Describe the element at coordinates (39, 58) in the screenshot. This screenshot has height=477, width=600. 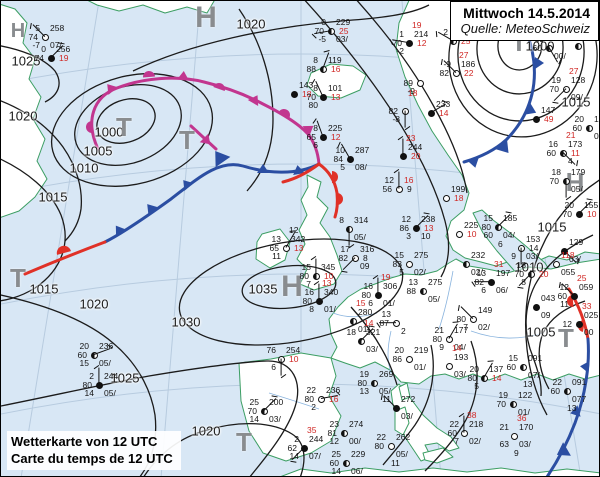
I see `station-value: 74` at that location.